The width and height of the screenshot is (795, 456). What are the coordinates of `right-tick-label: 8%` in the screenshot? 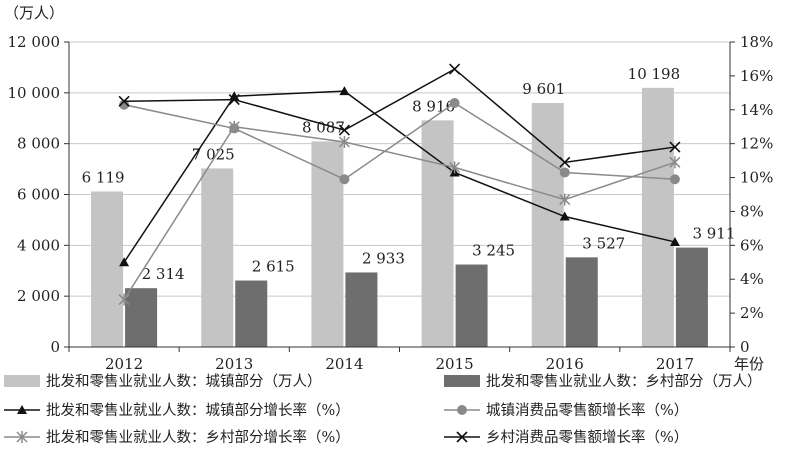 It's located at (752, 211).